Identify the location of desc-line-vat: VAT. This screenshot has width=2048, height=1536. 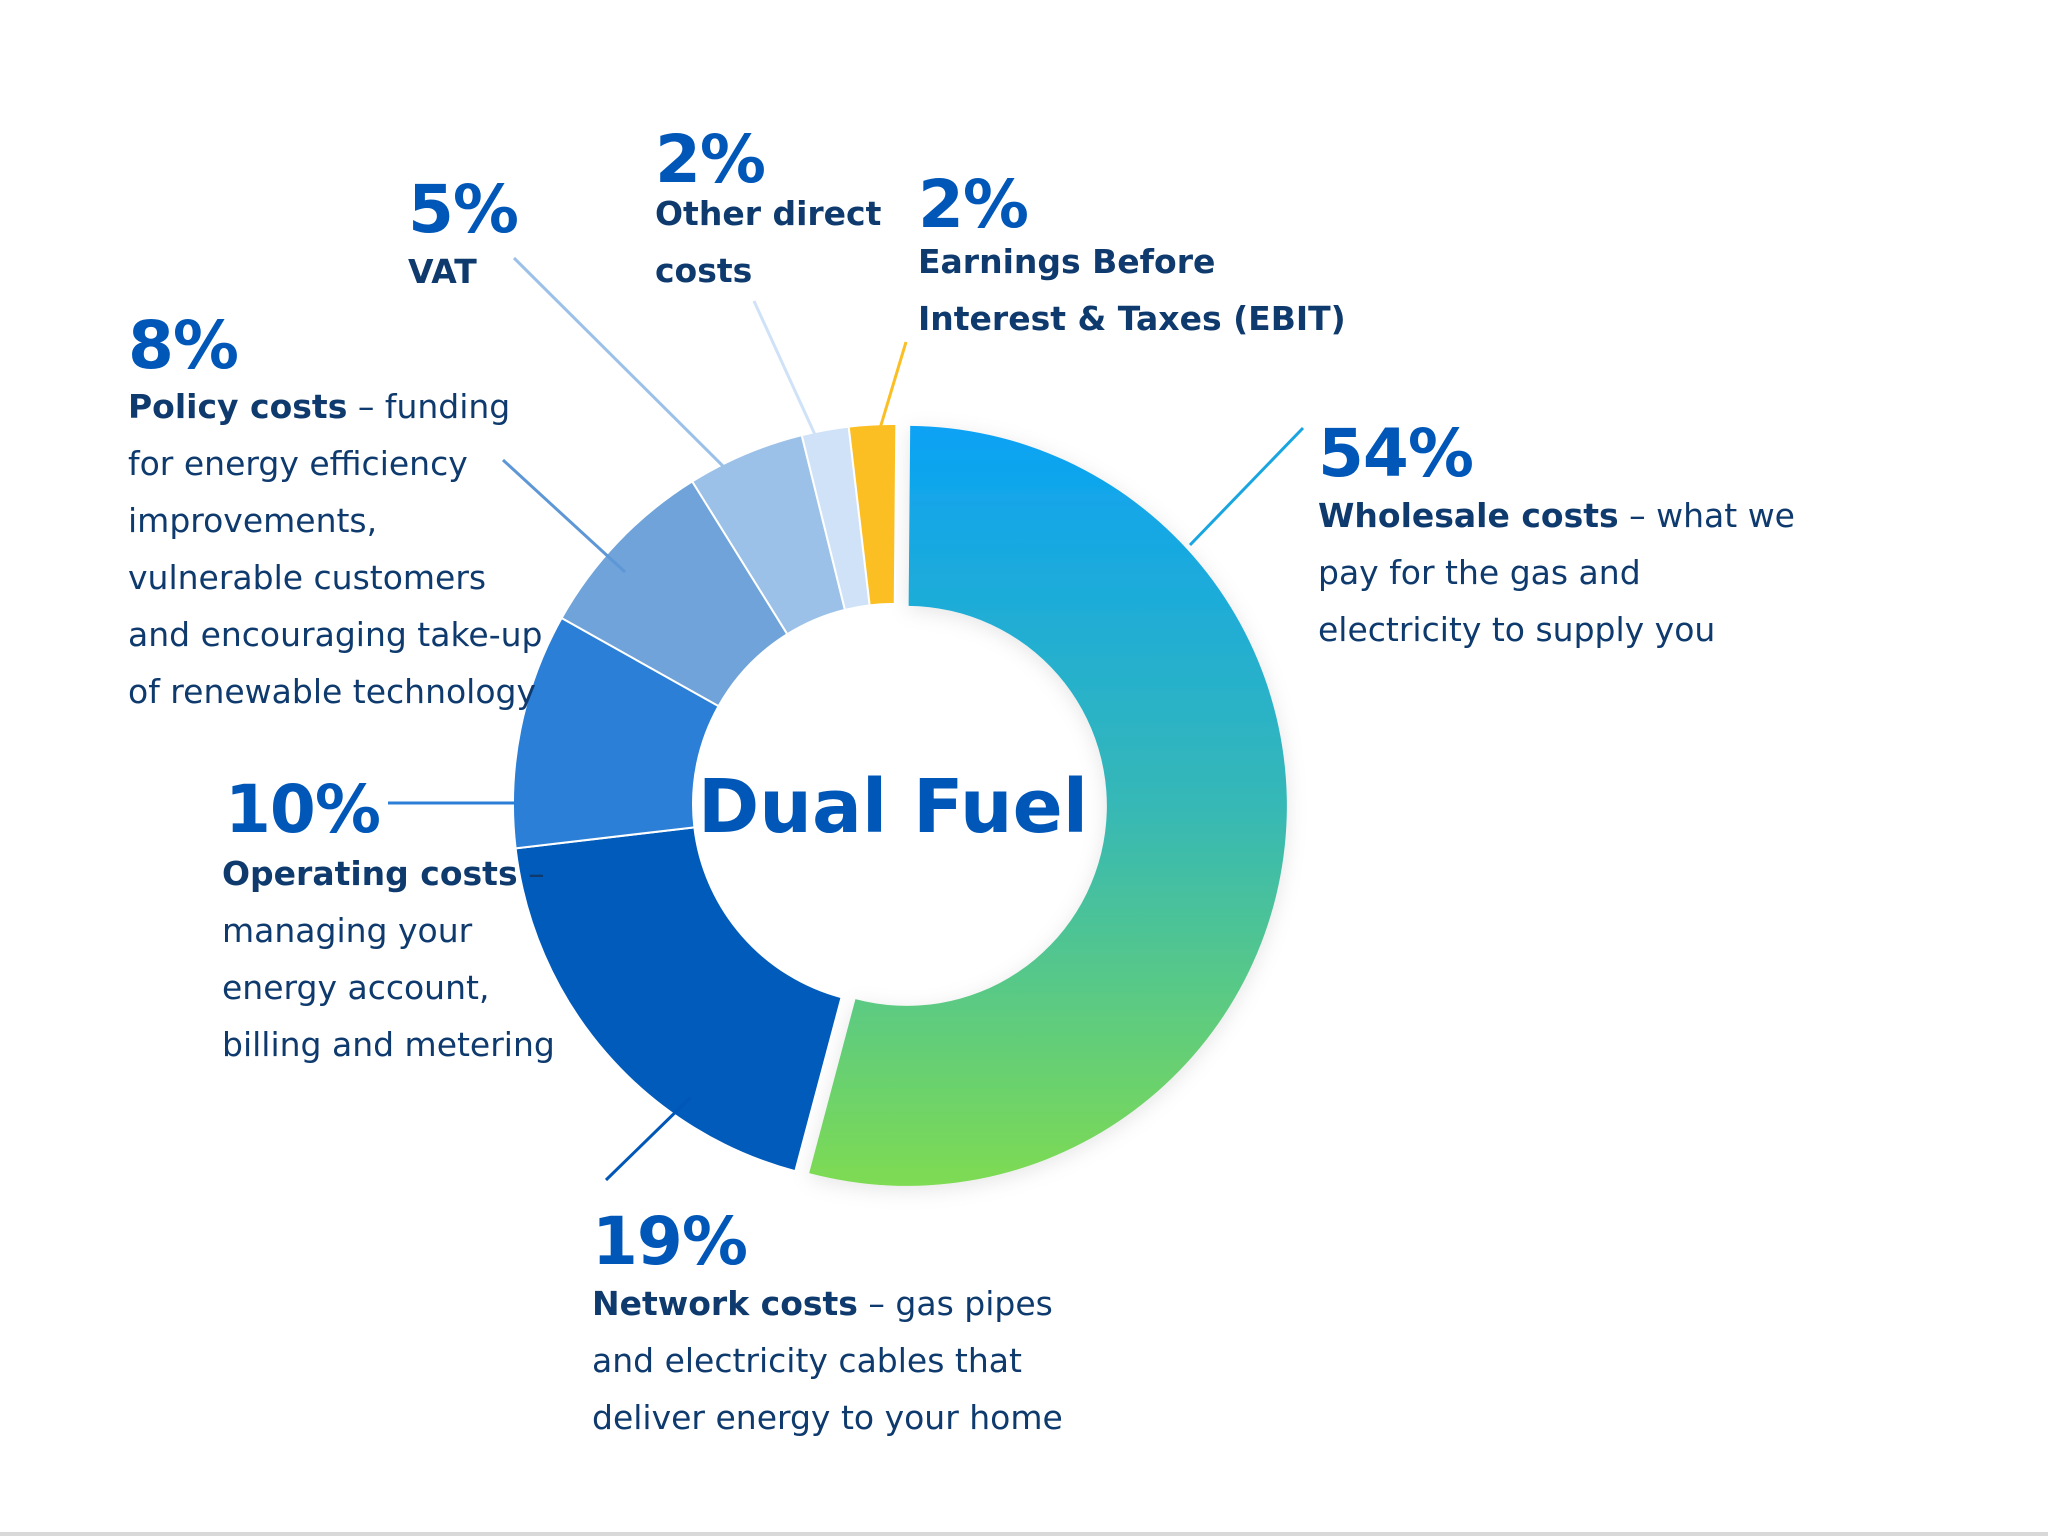
(442, 271).